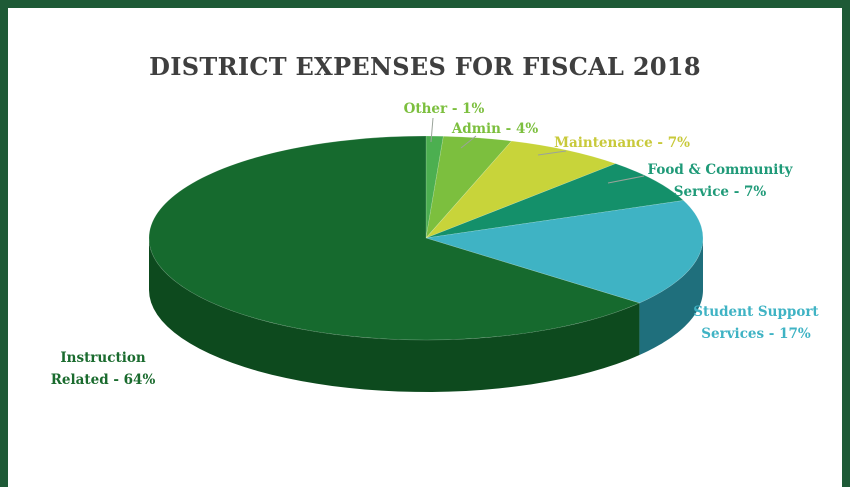 The height and width of the screenshot is (487, 850). What do you see at coordinates (622, 143) in the screenshot?
I see `slice-label-2: Maintenance - 7%` at bounding box center [622, 143].